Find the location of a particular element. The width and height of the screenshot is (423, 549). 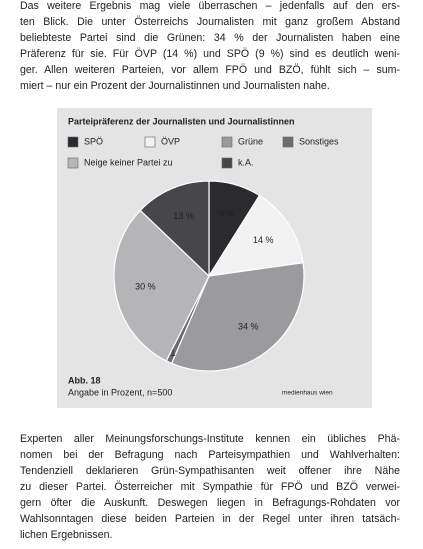

legend-label: ÖVP is located at coordinates (170, 141).